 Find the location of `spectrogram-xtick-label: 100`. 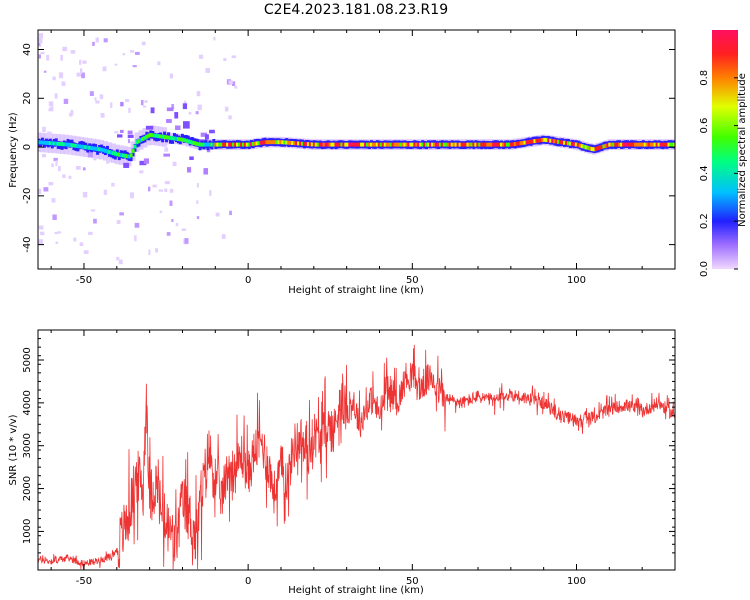

spectrogram-xtick-label: 100 is located at coordinates (576, 280).